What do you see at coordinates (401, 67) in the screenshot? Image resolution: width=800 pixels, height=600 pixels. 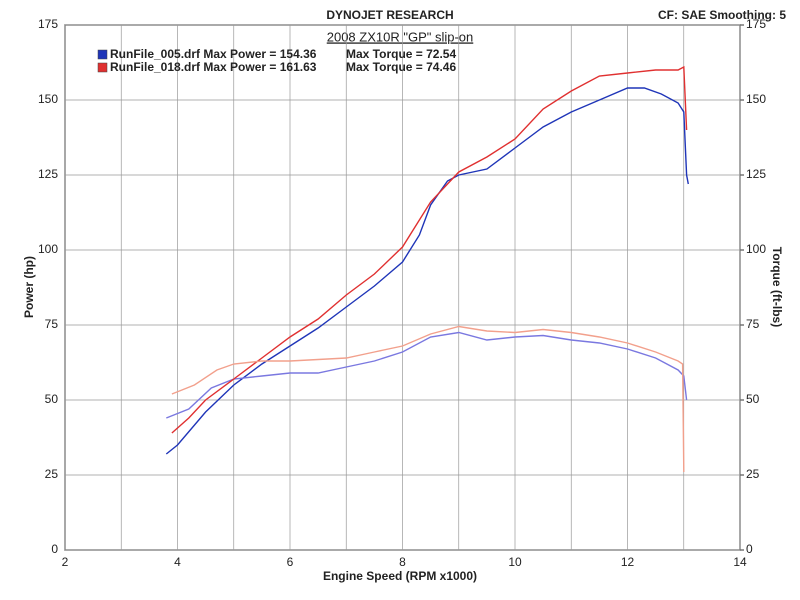 I see `legend-label: Max Torque = 74.46` at bounding box center [401, 67].